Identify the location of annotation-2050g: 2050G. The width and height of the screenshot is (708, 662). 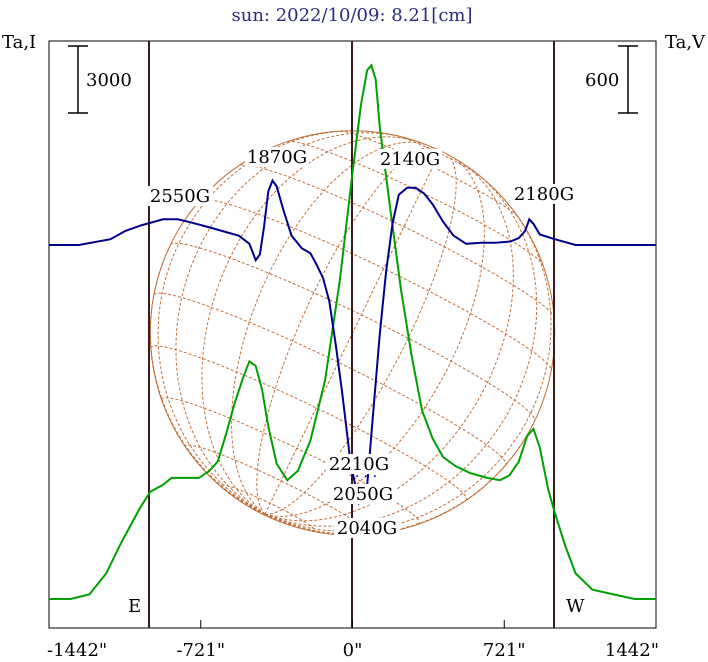
(363, 494).